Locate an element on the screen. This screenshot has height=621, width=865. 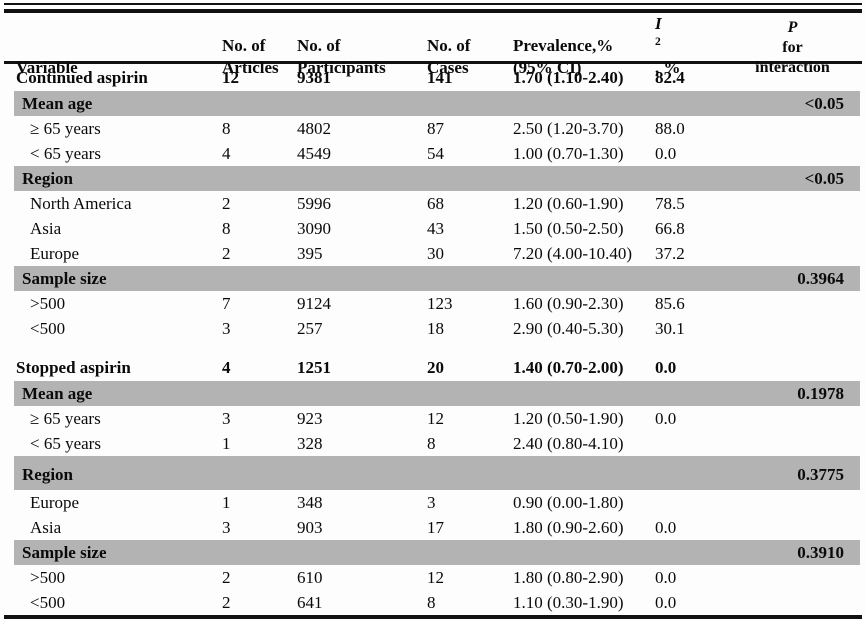
section-band-row: Mean age 0.1978 is located at coordinates (437, 393).